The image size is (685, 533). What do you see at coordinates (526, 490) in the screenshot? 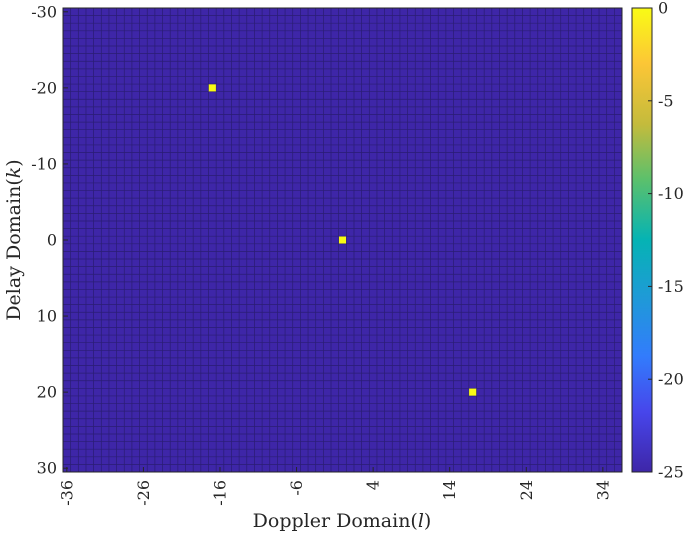
I see `x-tick-label: 24` at bounding box center [526, 490].